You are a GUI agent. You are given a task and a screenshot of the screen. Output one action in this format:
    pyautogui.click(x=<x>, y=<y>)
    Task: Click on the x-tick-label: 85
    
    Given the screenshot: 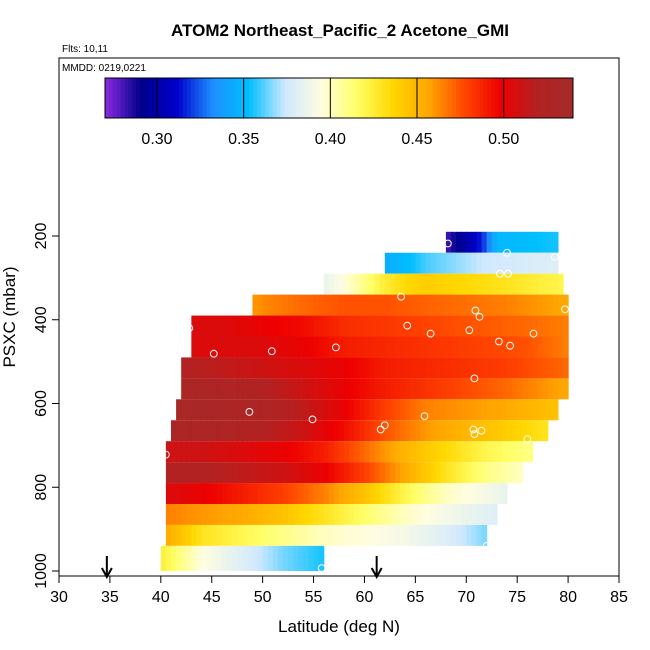 What is the action you would take?
    pyautogui.click(x=619, y=597)
    